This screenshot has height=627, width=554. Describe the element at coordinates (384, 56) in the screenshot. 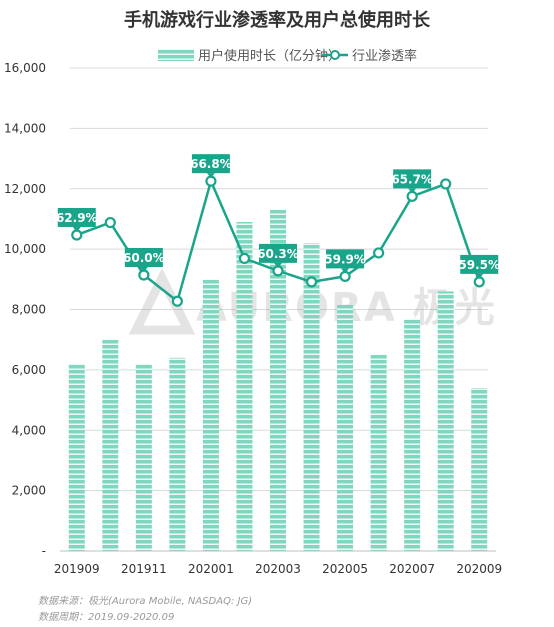

I see `legend-line-label: 行业渗透率` at that location.